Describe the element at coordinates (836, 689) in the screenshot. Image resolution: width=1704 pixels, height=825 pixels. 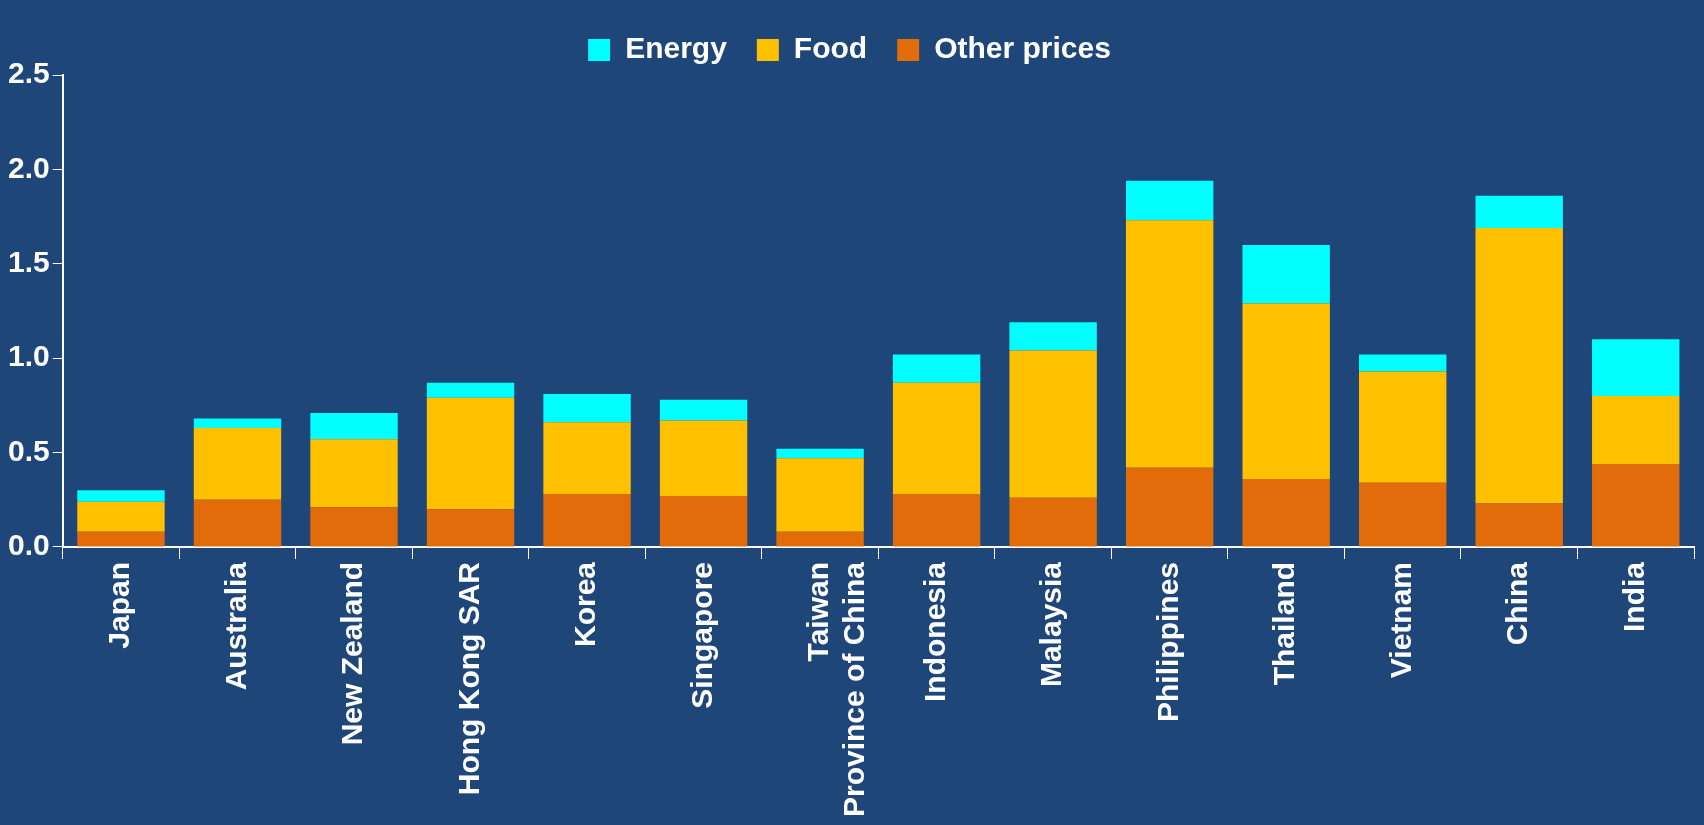
I see `x-tick-label: Taiwan Province of China` at that location.